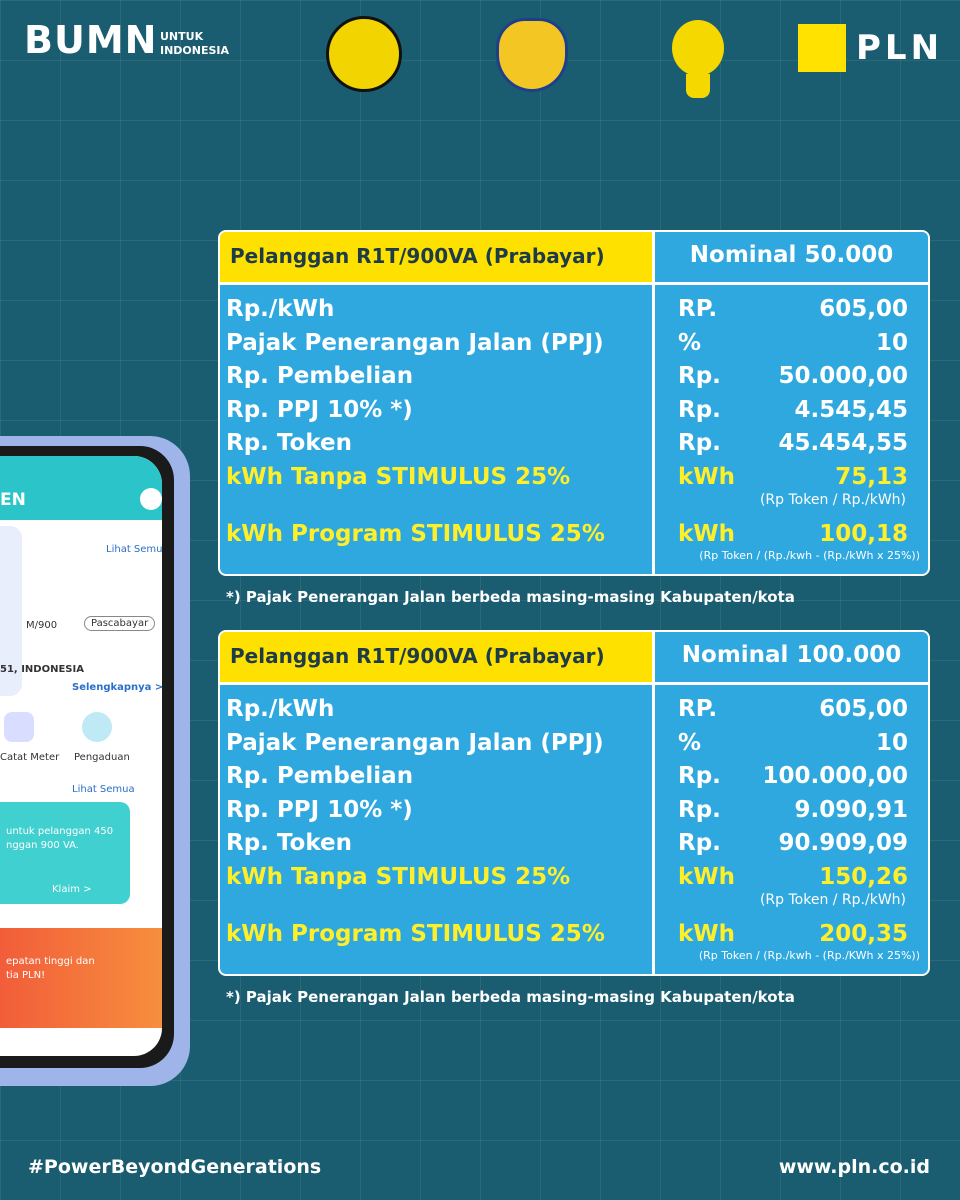 Image resolution: width=960 pixels, height=1200 pixels. Describe the element at coordinates (698, 86) in the screenshot. I see `bulb-base` at that location.